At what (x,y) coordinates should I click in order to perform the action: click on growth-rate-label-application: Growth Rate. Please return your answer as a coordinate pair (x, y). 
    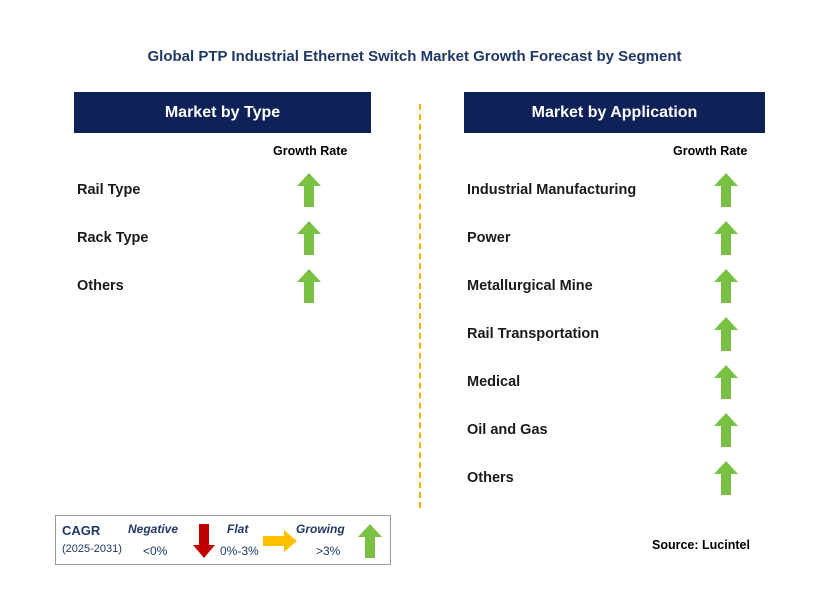
    Looking at the image, I should click on (710, 151).